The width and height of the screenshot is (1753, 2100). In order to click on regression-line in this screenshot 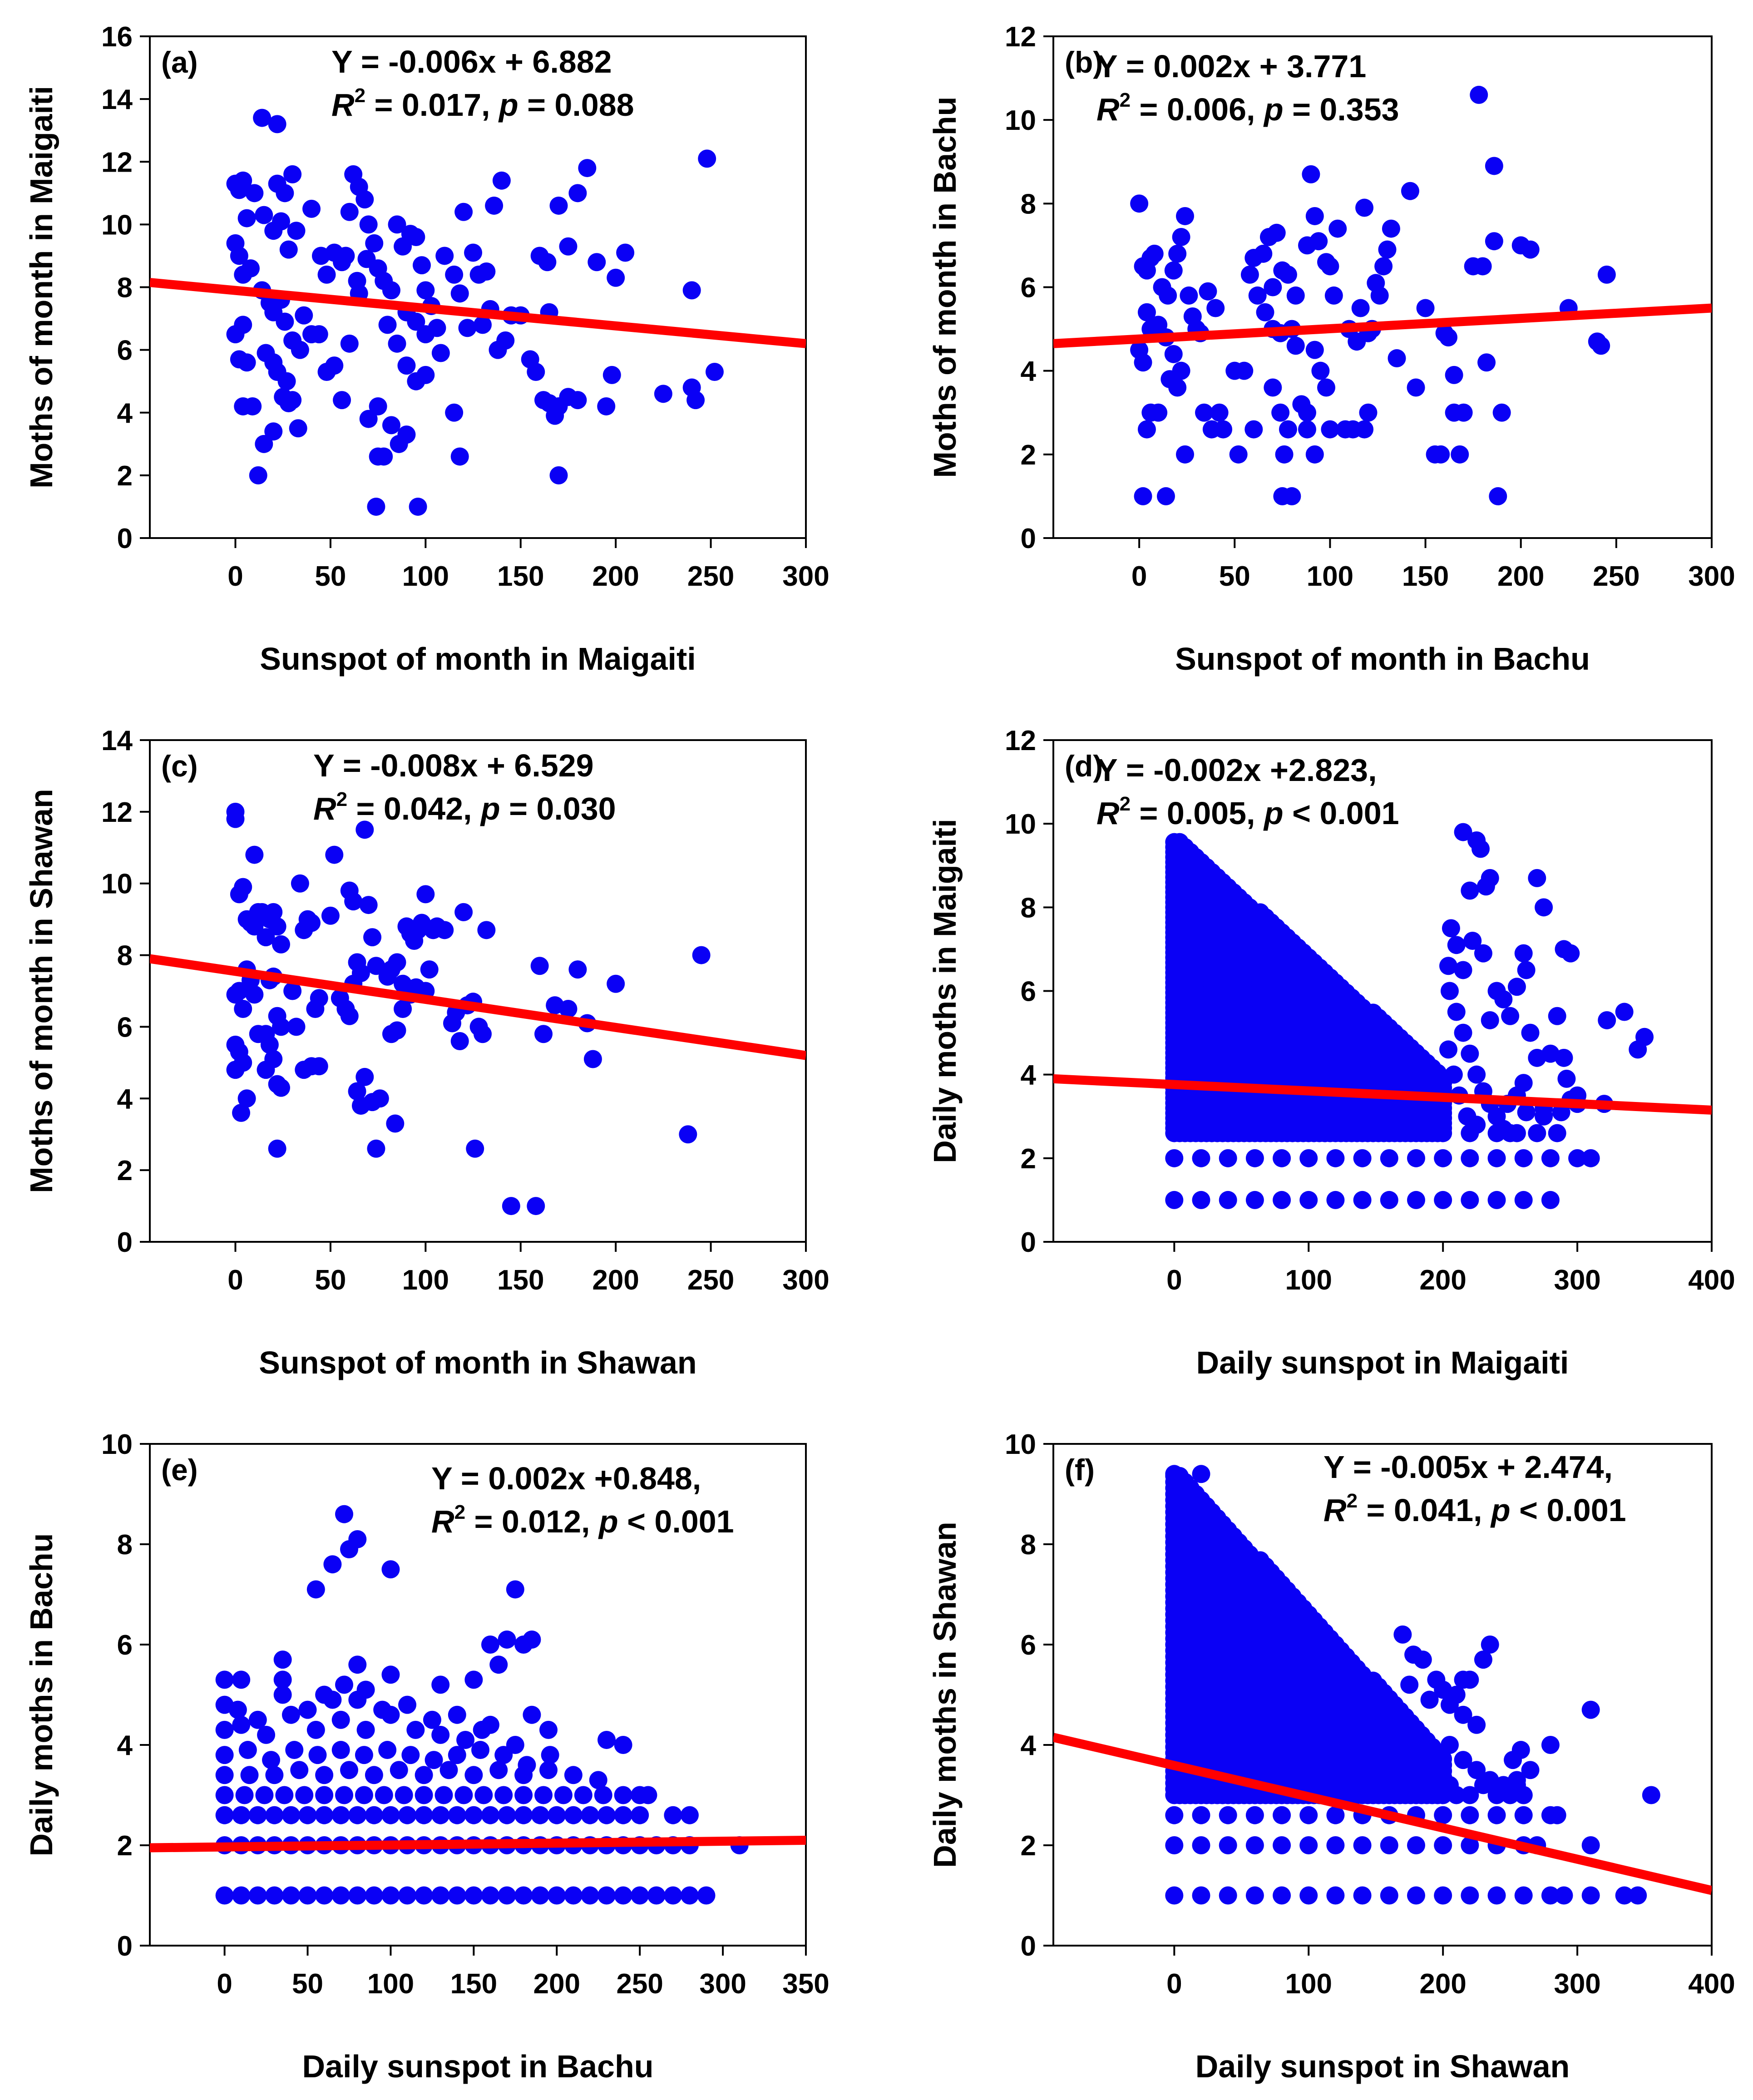, I will do `click(478, 1007)`.